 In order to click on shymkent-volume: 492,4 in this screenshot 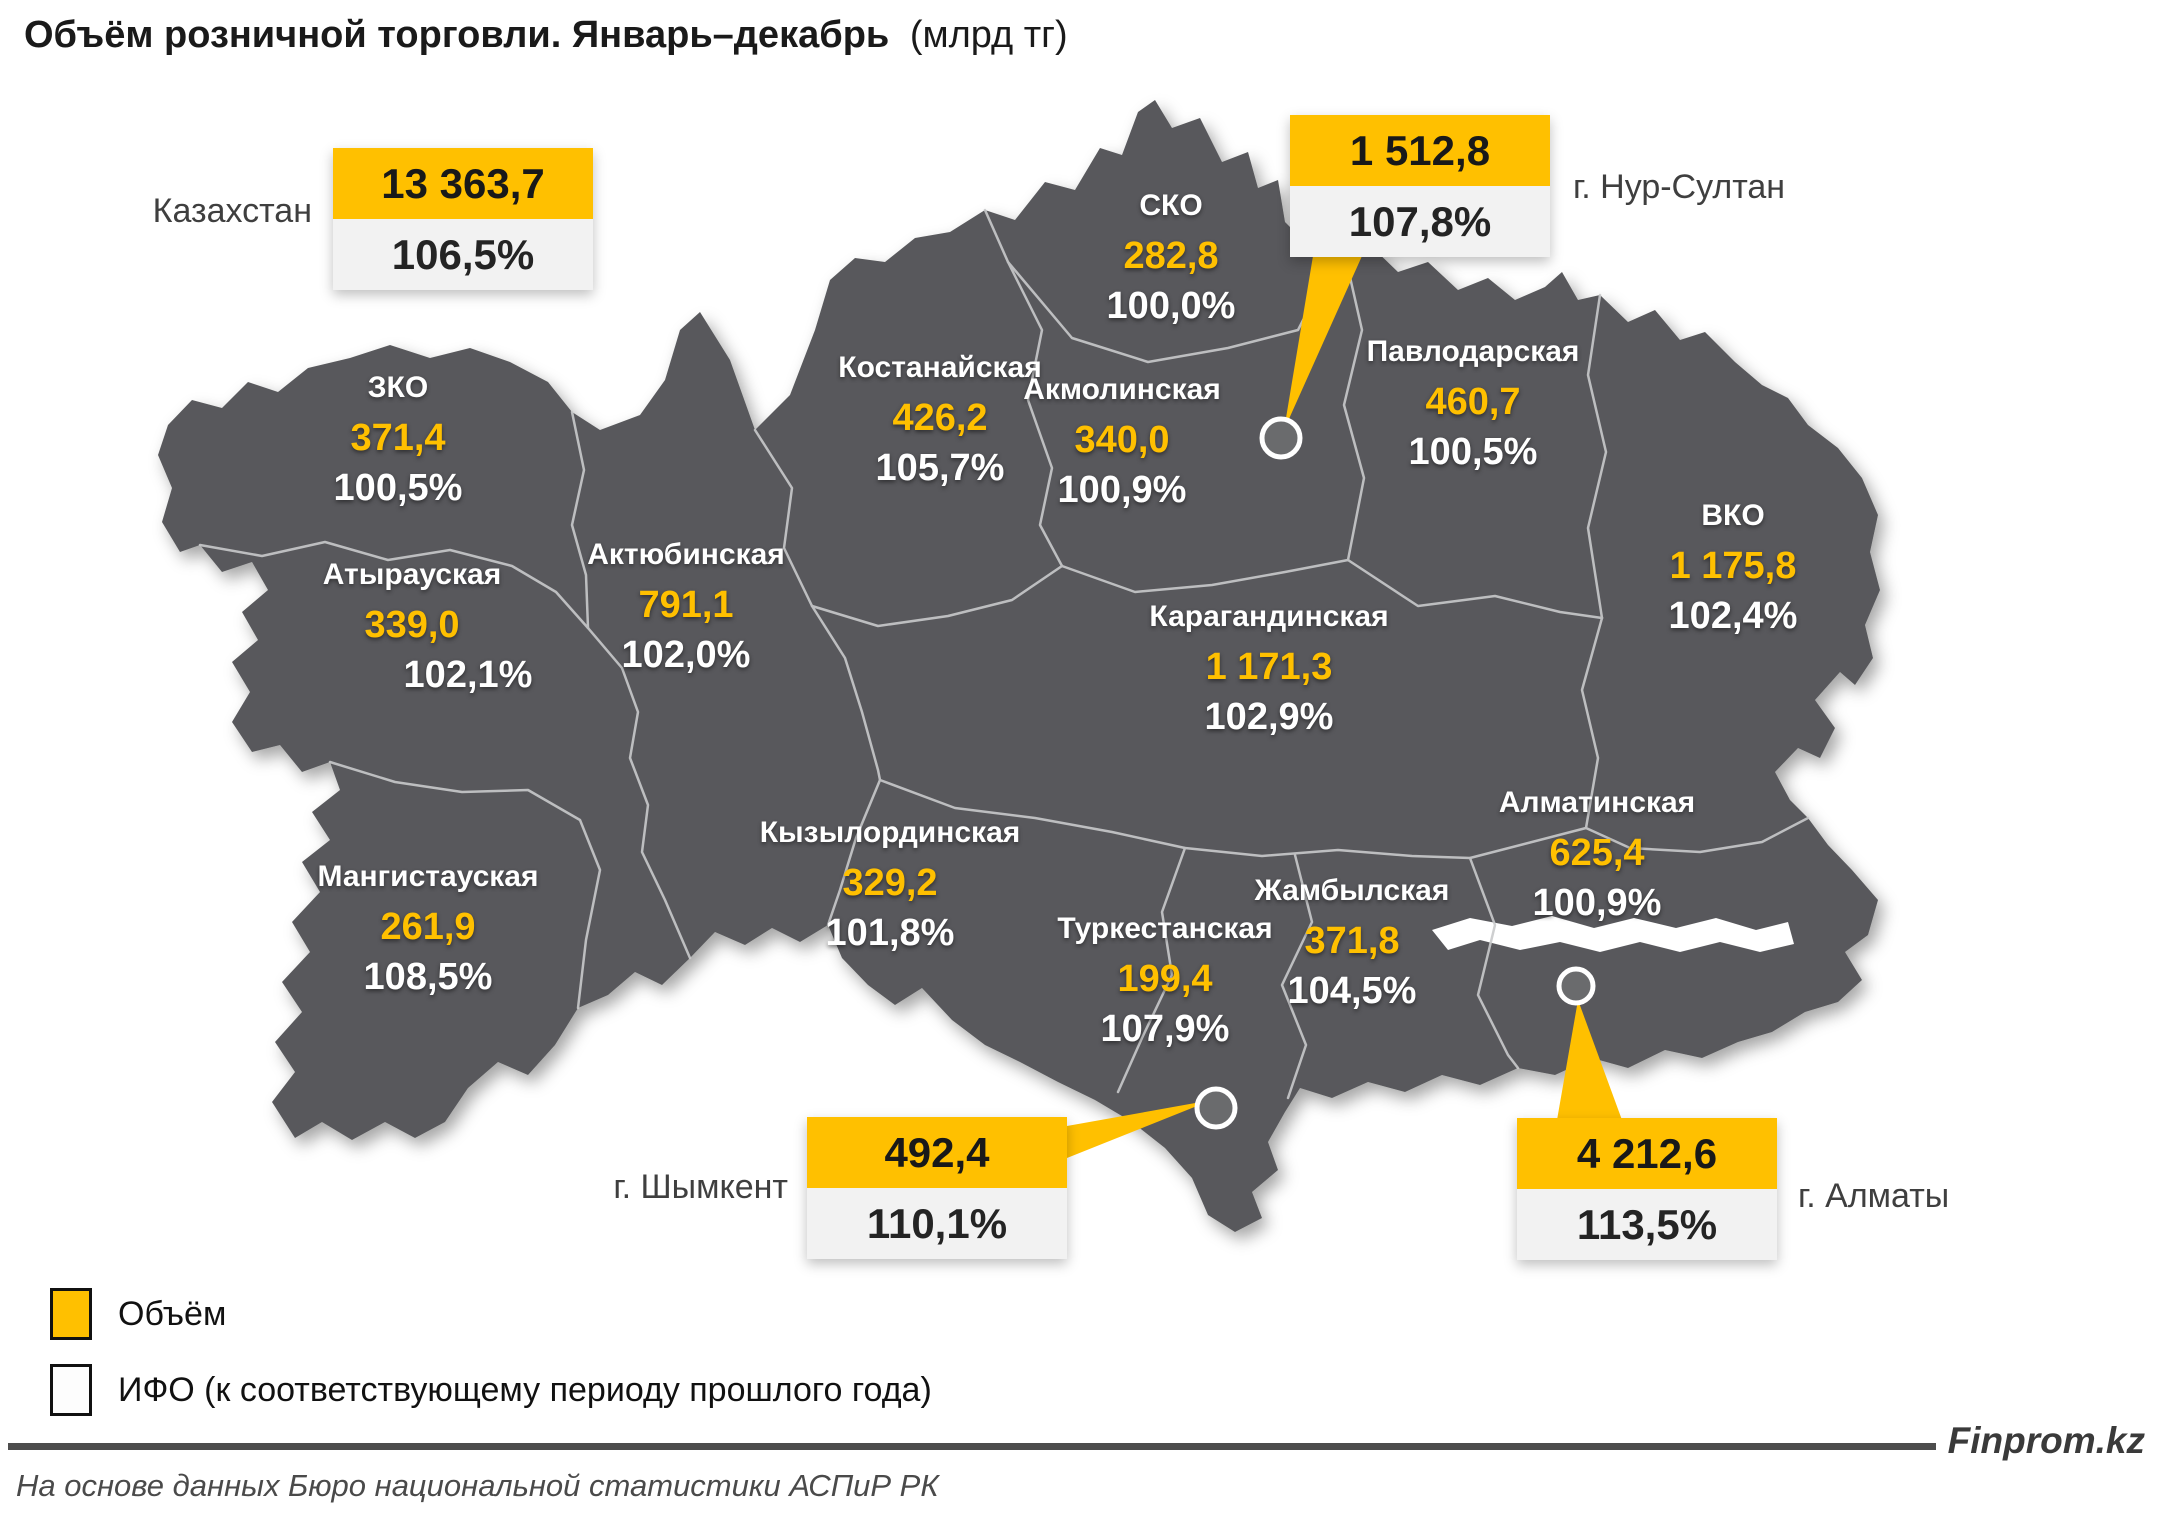, I will do `click(937, 1152)`.